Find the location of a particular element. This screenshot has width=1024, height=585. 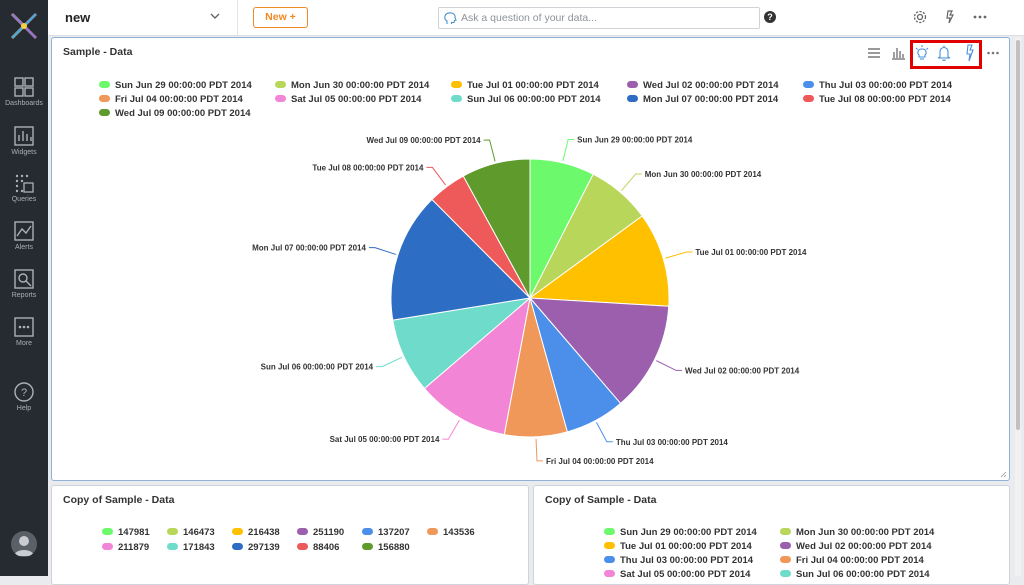

slice-connector is located at coordinates (568, 150).